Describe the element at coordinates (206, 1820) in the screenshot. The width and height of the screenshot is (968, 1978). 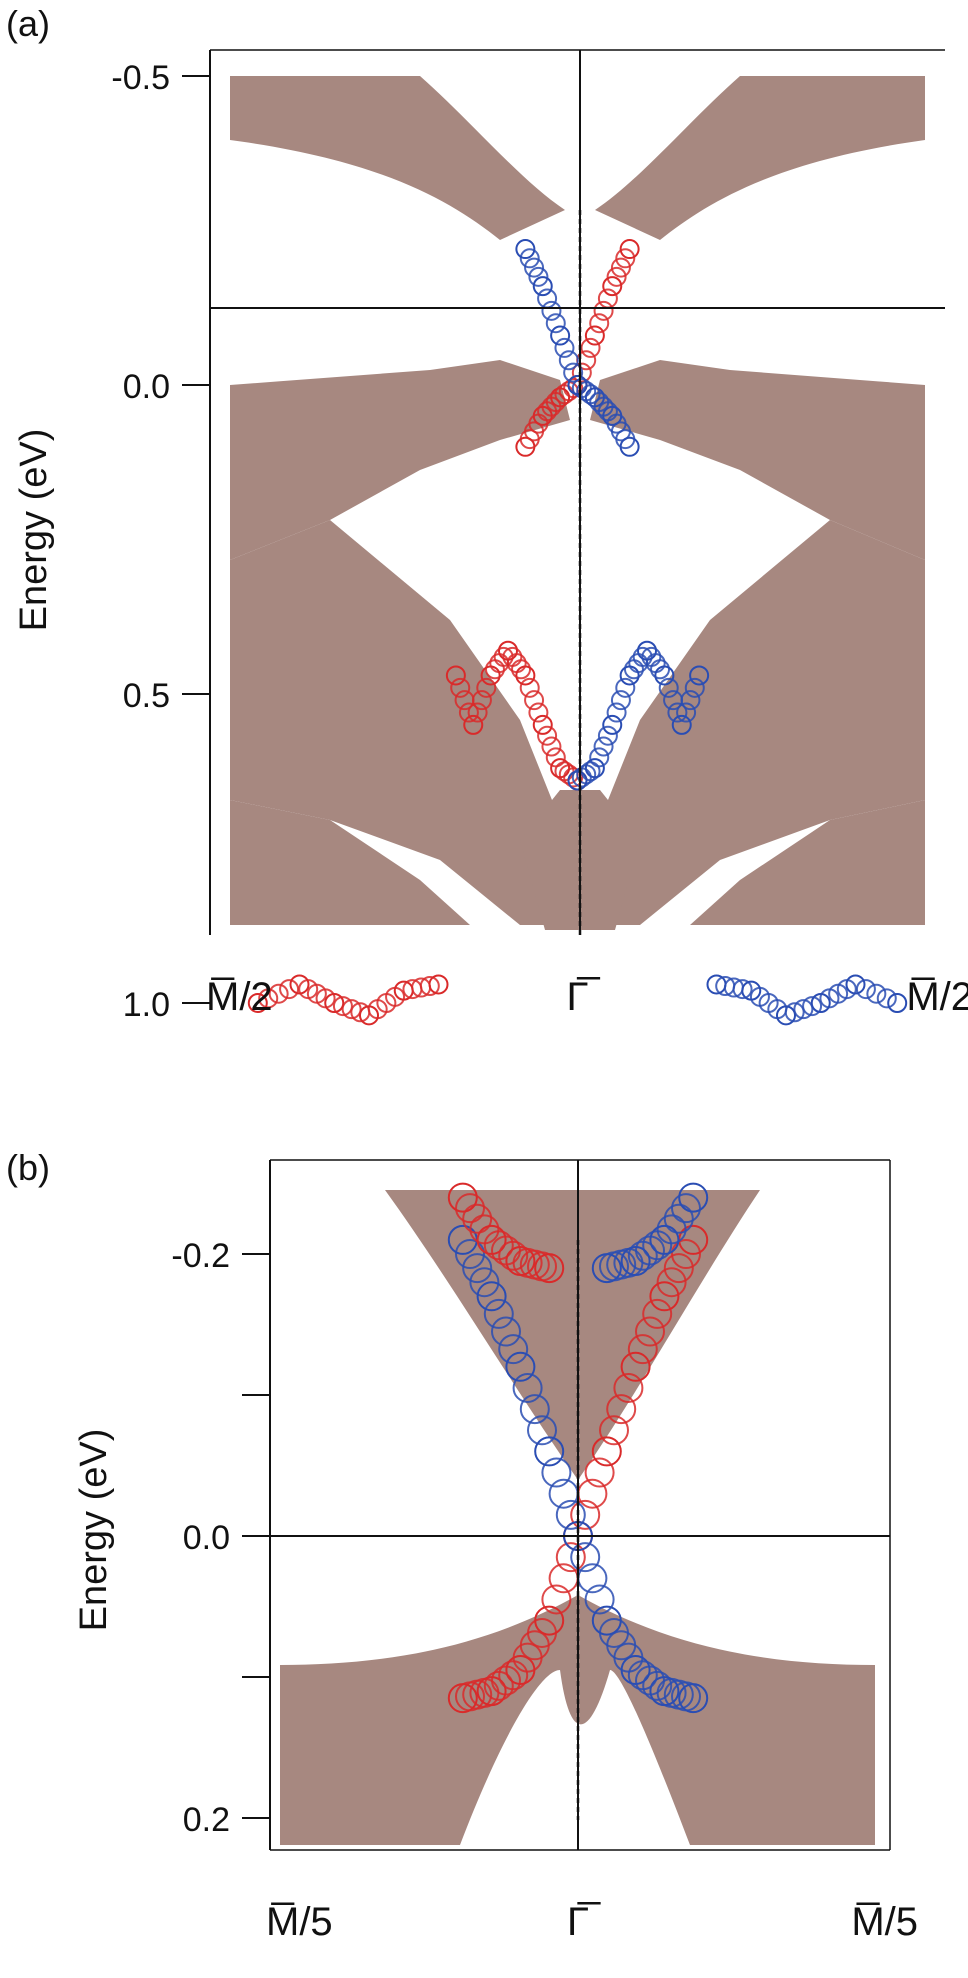
I see `y-tick-label: 0.2` at that location.